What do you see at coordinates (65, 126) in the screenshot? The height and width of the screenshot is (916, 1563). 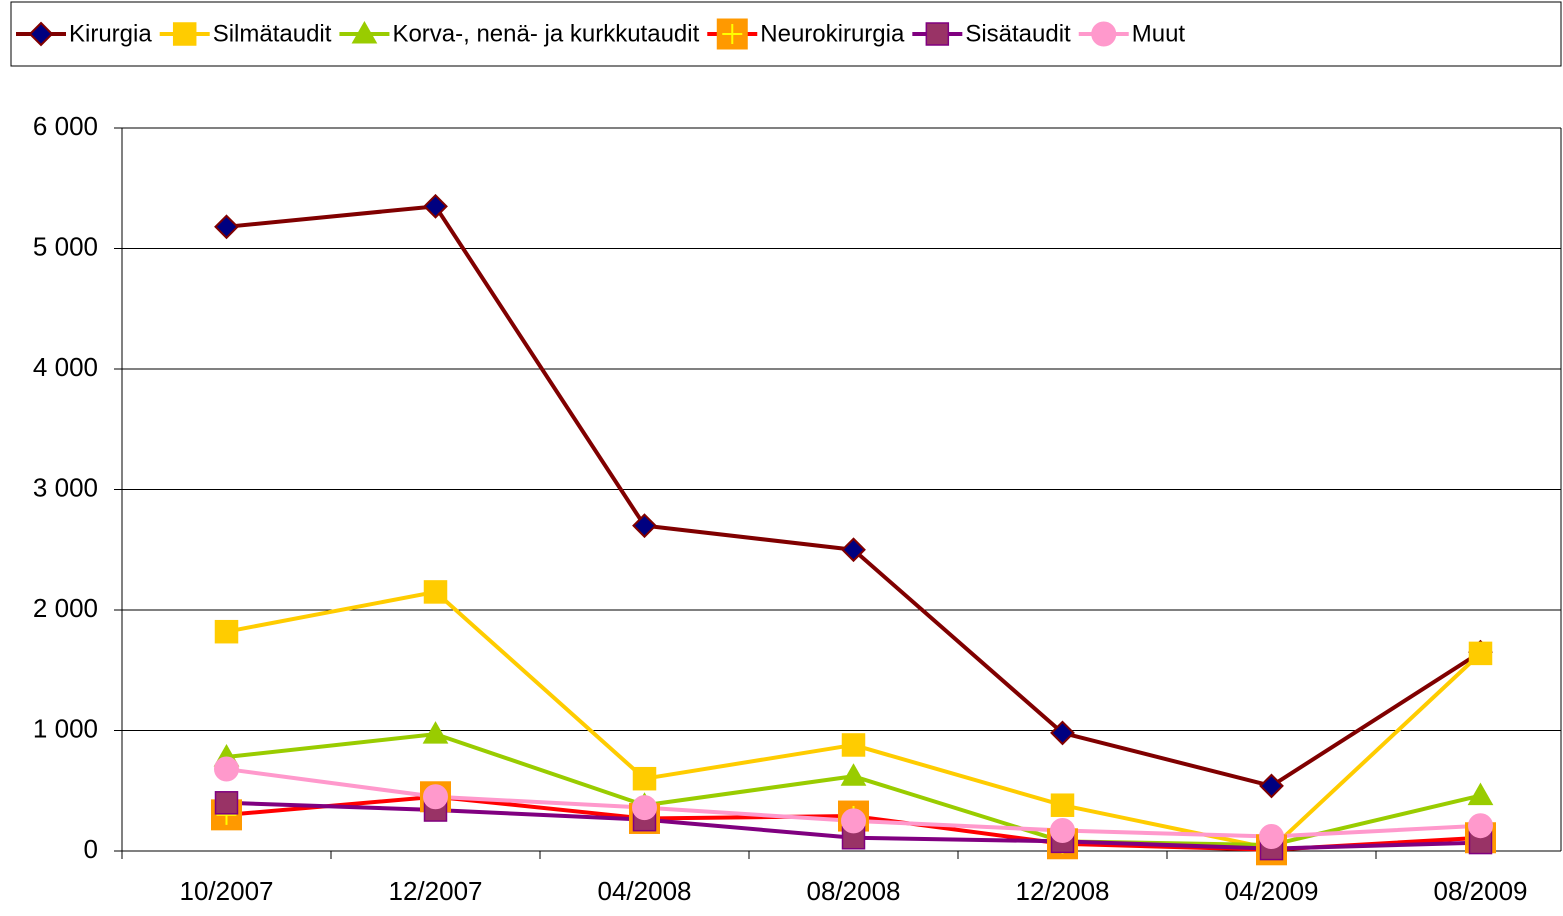 I see `y-tick-label: 6 000` at bounding box center [65, 126].